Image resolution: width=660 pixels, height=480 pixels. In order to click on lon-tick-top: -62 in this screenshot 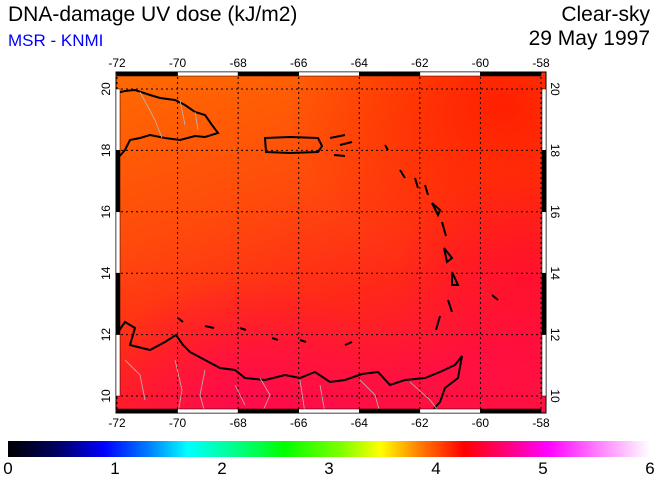, I will do `click(420, 63)`.